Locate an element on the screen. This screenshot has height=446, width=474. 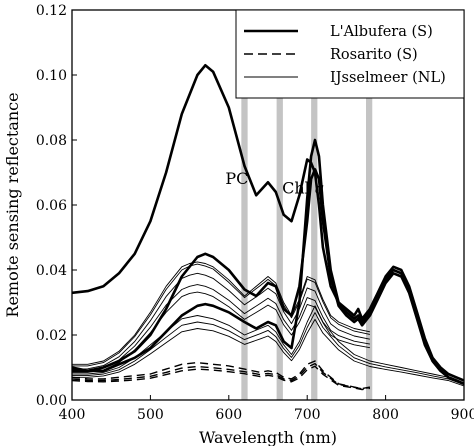
legend-label-rosarito: Rosarito (S) is located at coordinates (374, 55).